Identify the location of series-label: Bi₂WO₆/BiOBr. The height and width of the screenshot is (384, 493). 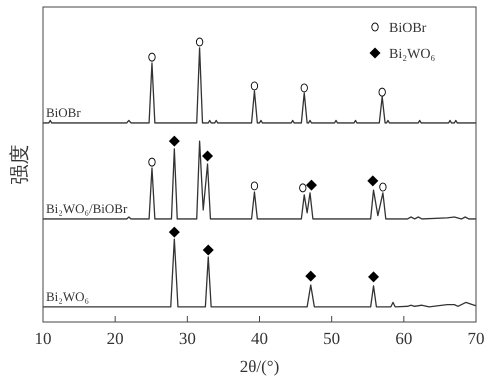
(87, 208).